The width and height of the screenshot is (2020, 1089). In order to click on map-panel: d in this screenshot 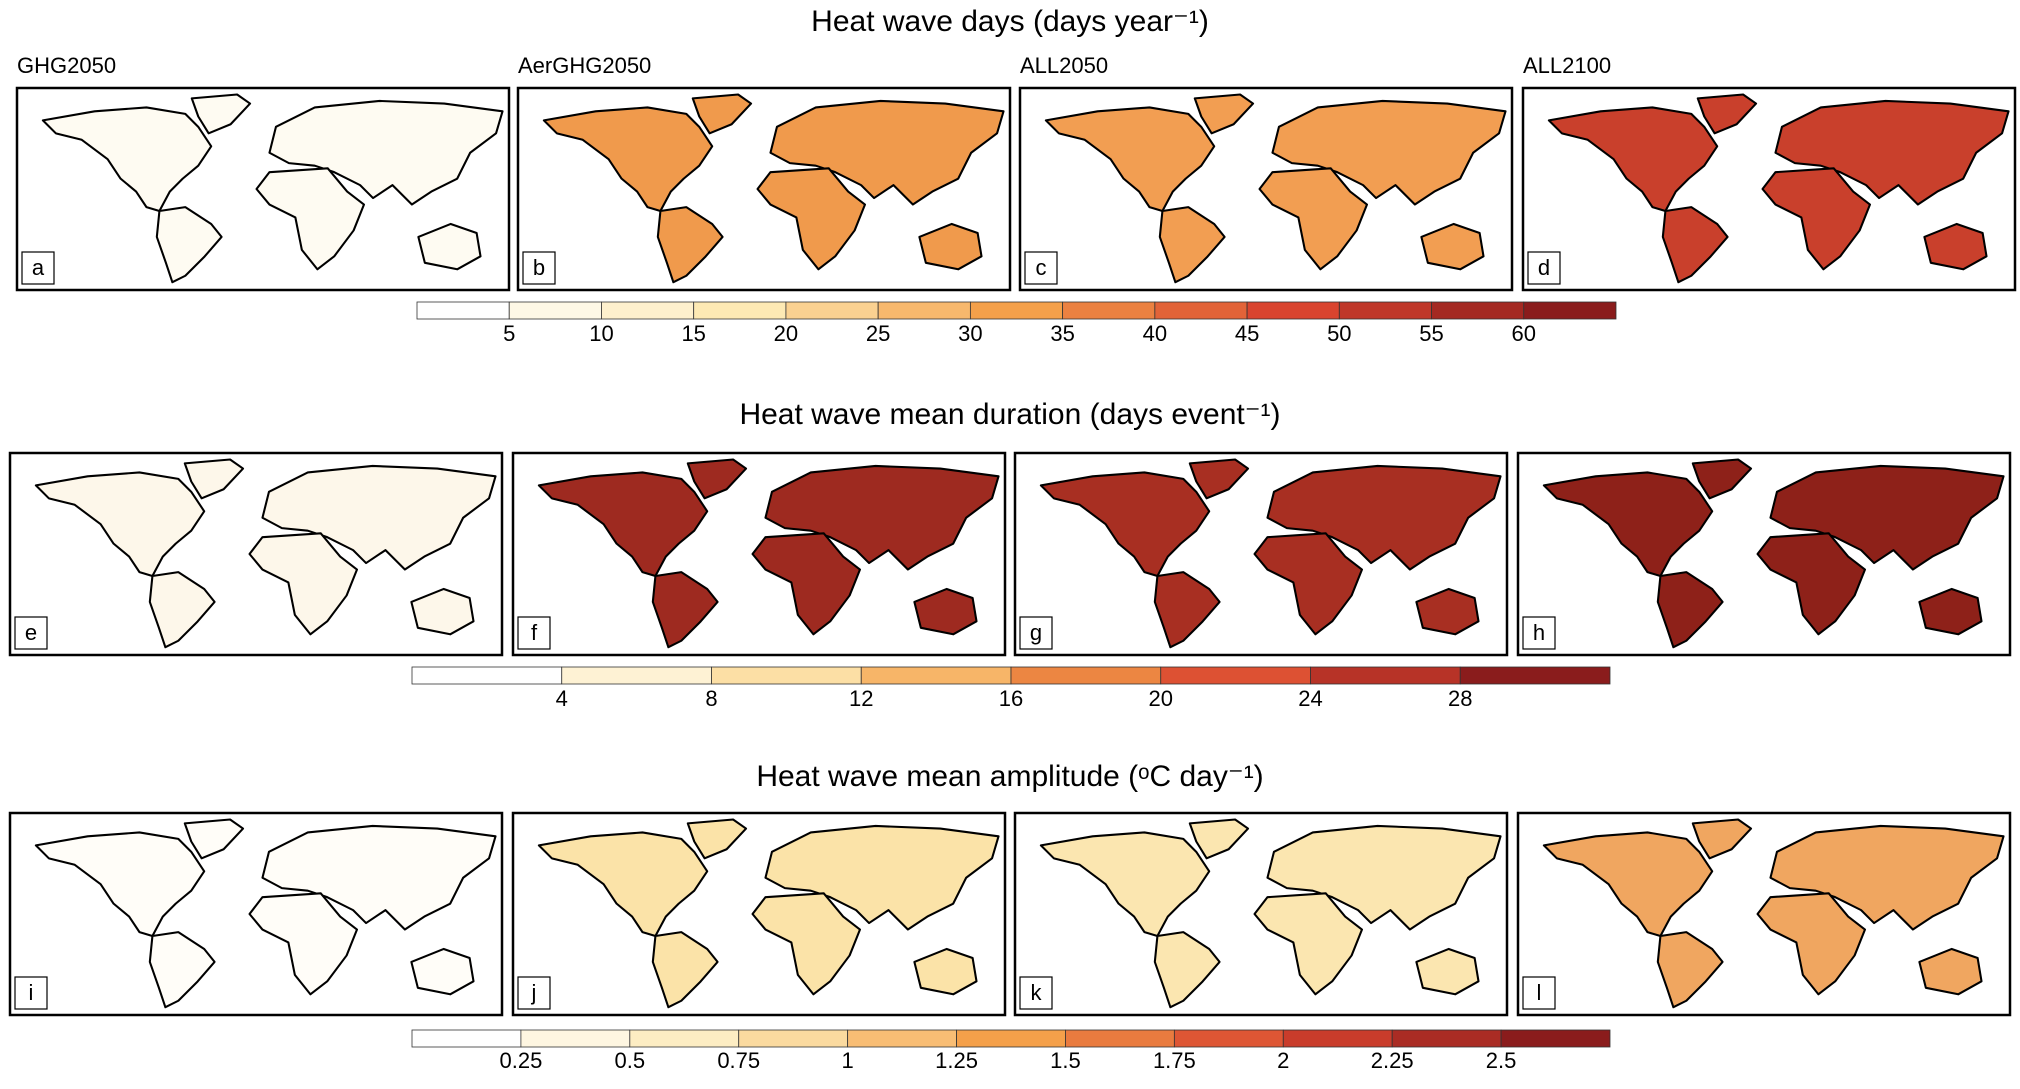, I will do `click(1769, 189)`.